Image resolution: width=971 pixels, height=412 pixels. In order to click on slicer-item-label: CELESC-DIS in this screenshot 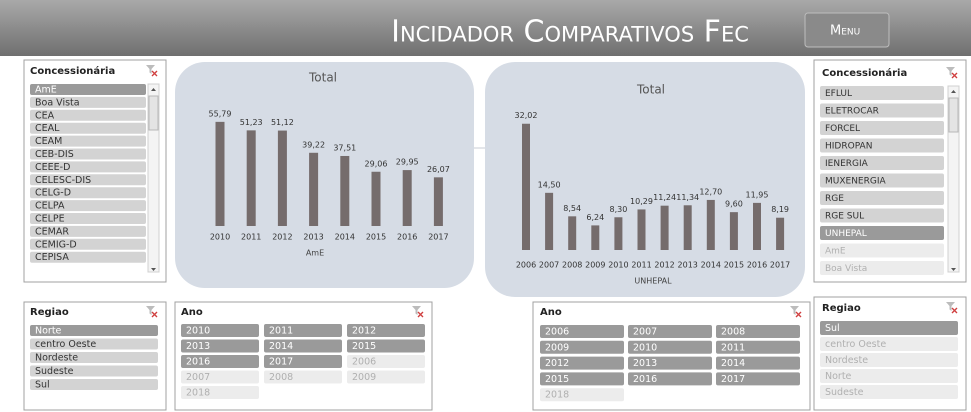, I will do `click(63, 180)`.